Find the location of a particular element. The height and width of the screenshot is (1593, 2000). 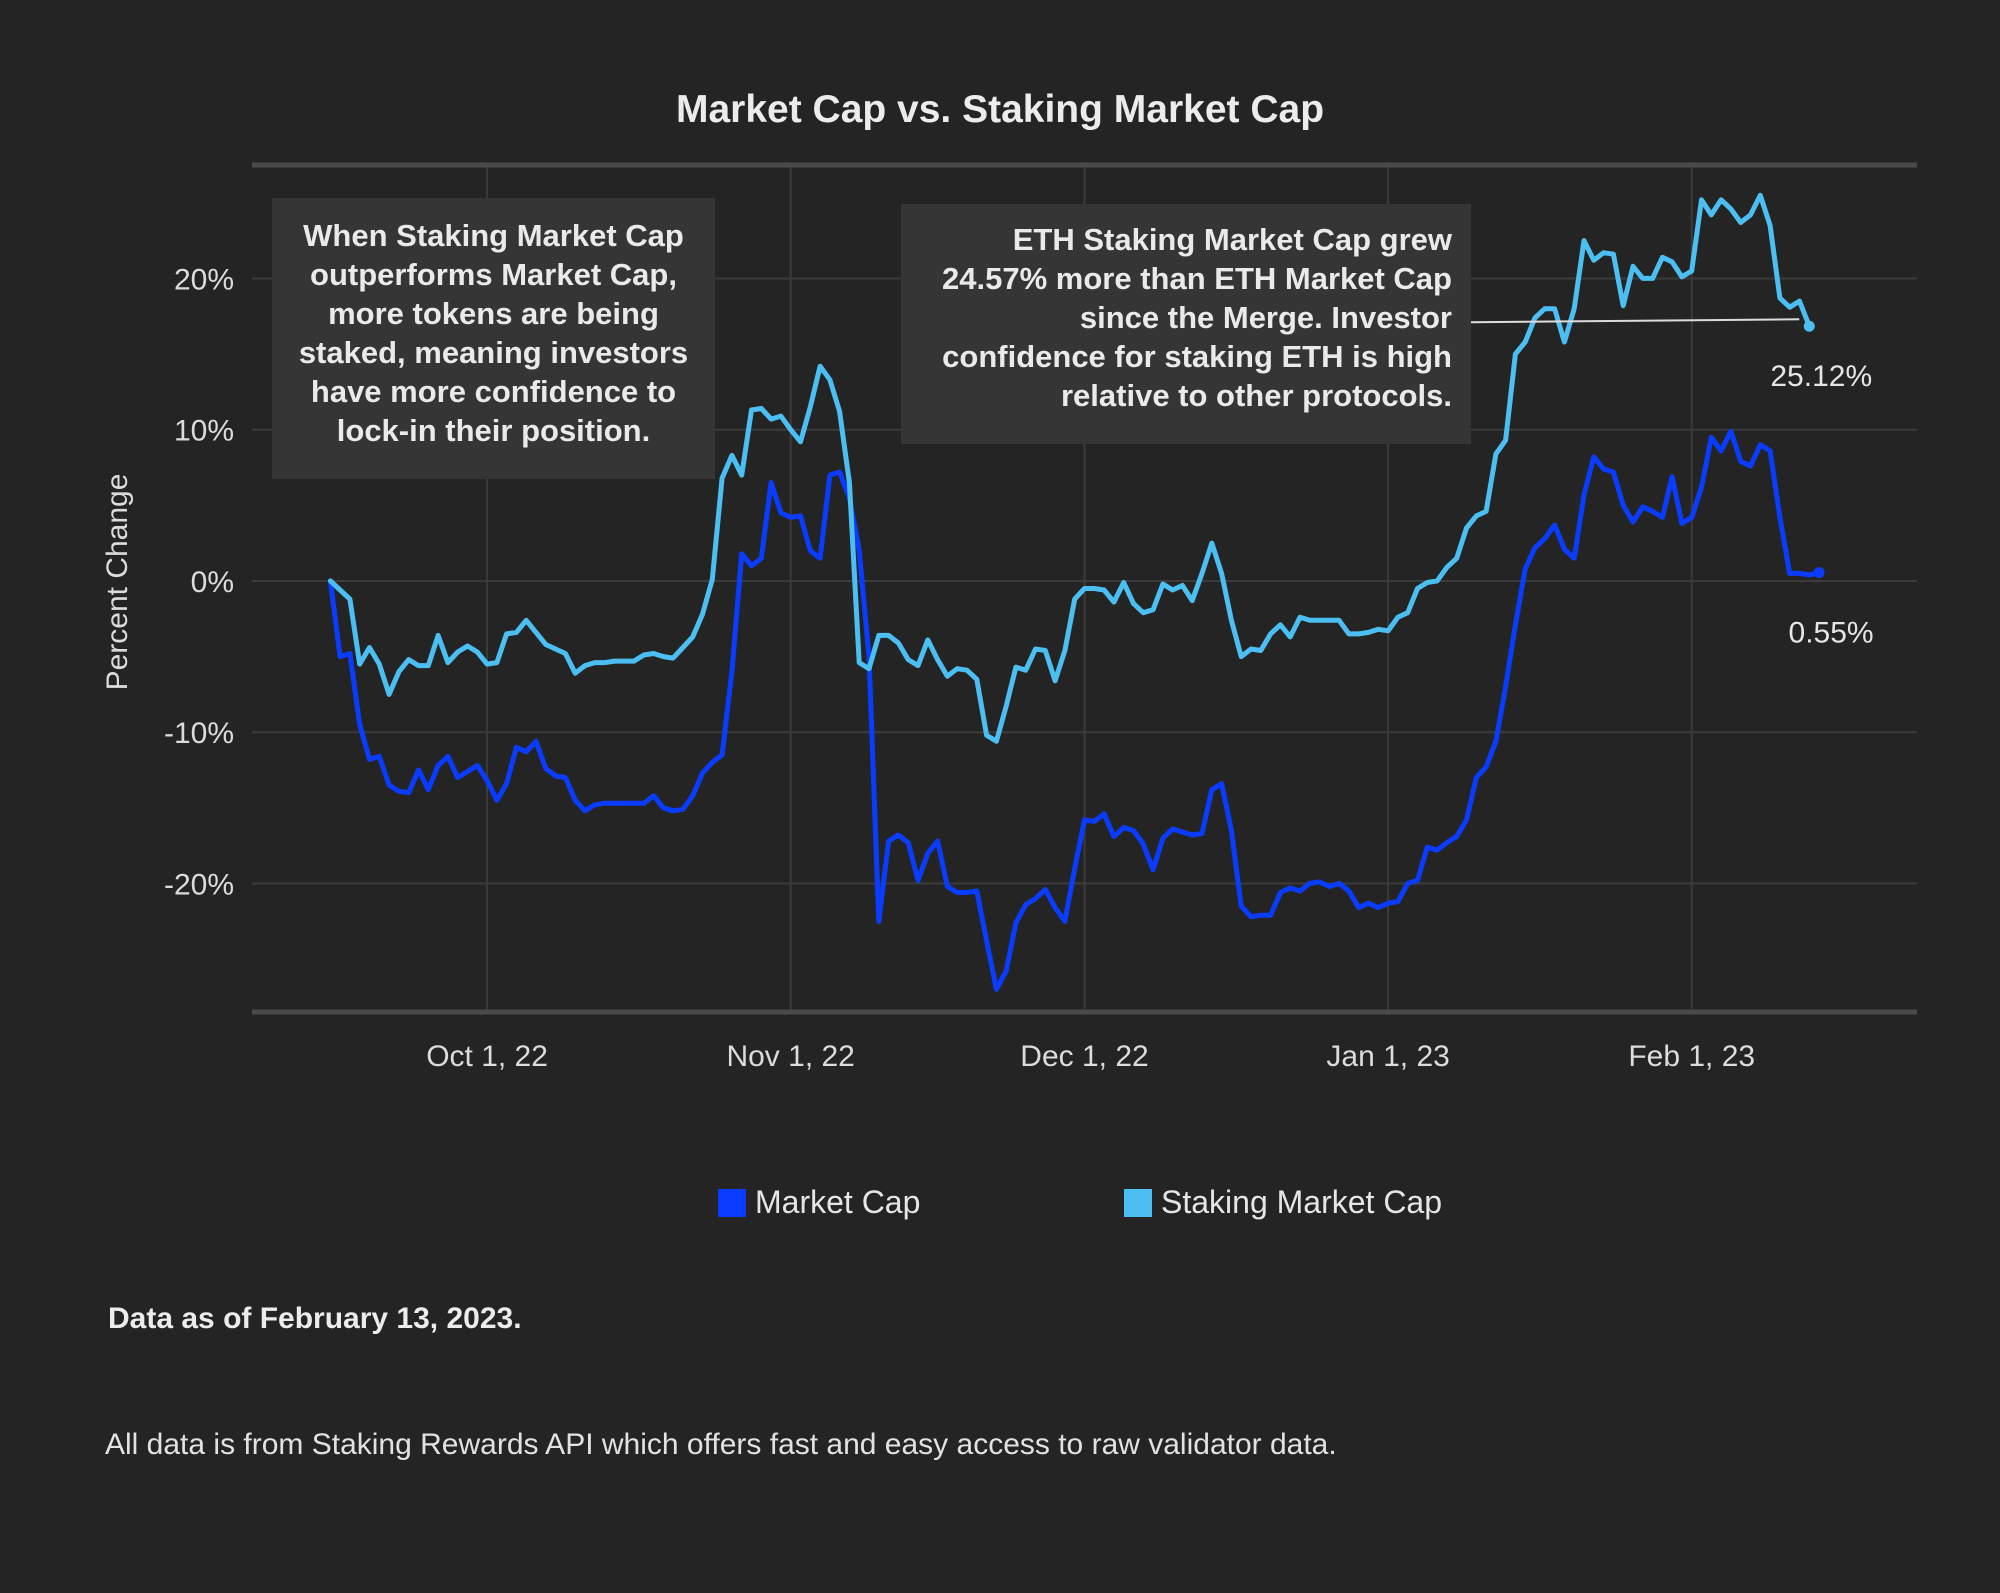

x-tick-label: Jan 1, 23 is located at coordinates (1387, 1056).